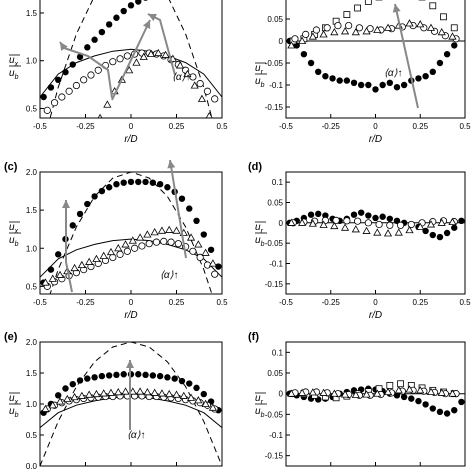  I want to click on y-tick-label: 1.0, so click(32, 61).